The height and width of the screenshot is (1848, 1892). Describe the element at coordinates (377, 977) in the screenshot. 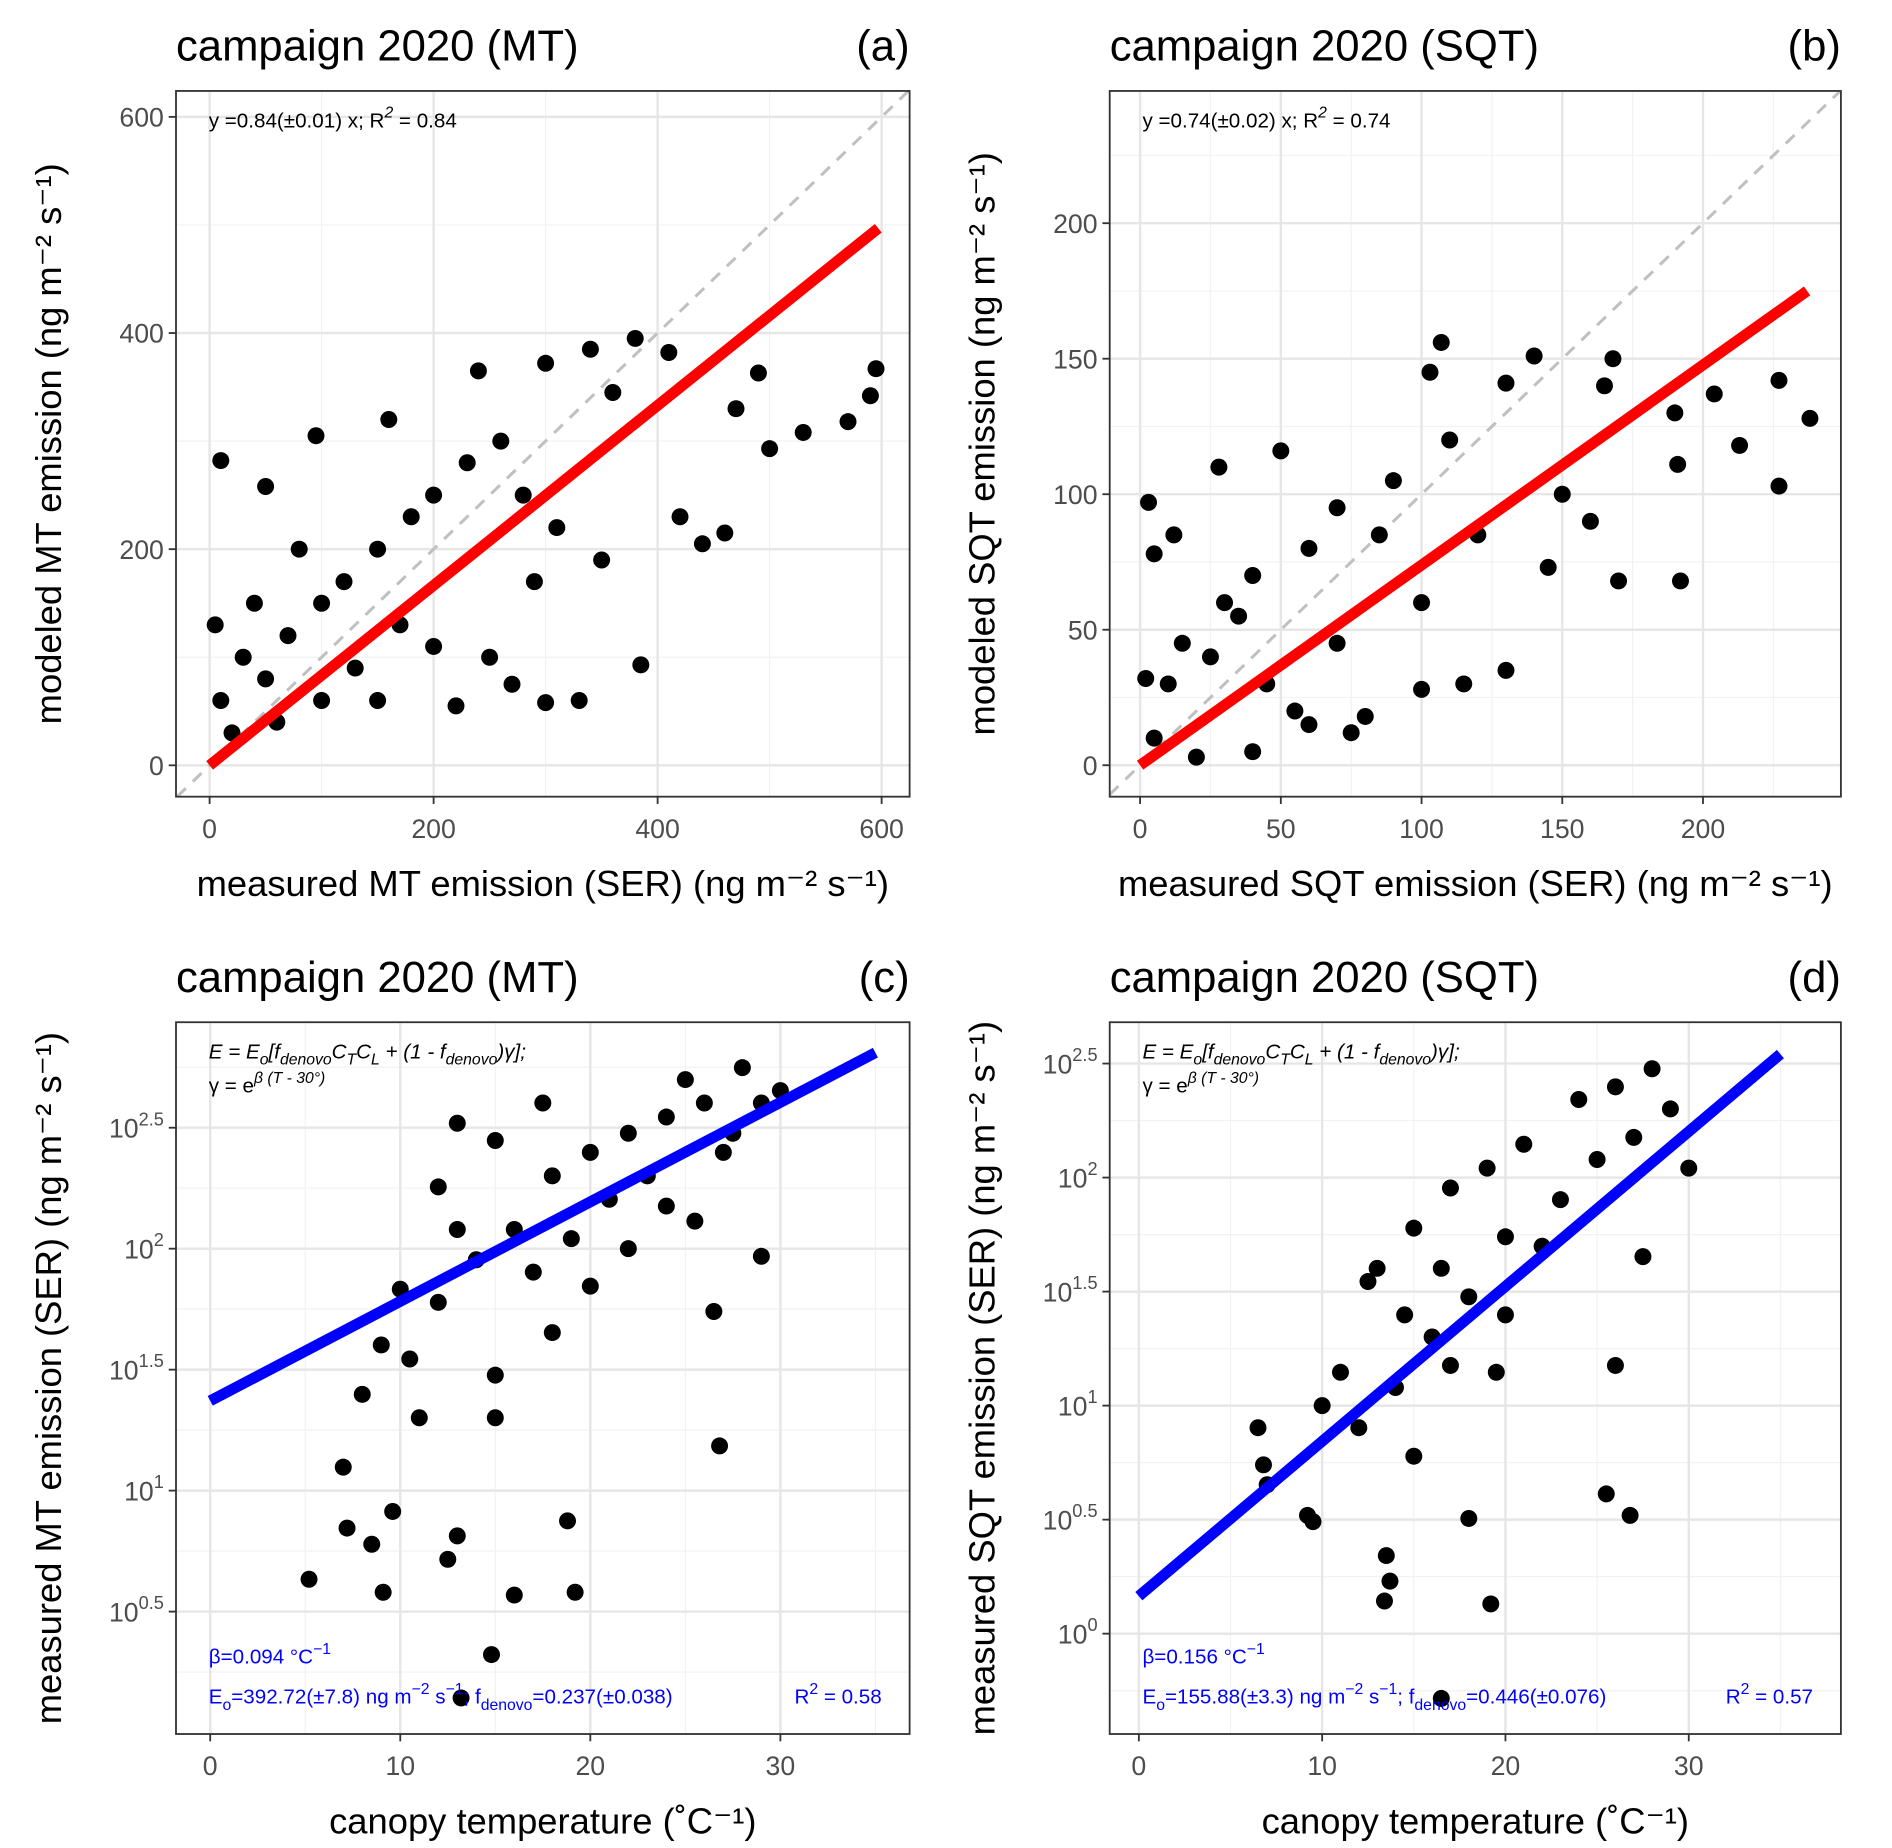

I see `panel-title: campaign 2020 (MT)` at that location.